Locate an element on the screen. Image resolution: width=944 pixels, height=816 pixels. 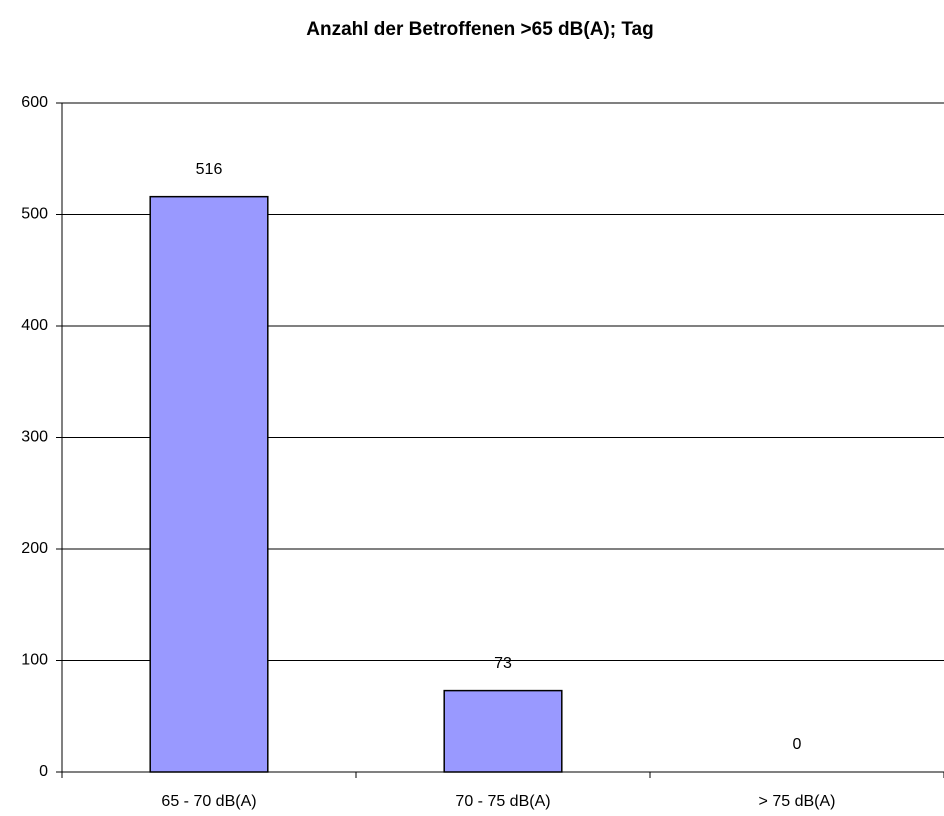
chart-title: Anzahl der Betroffenen >65 dB(A); Tag is located at coordinates (479, 29).